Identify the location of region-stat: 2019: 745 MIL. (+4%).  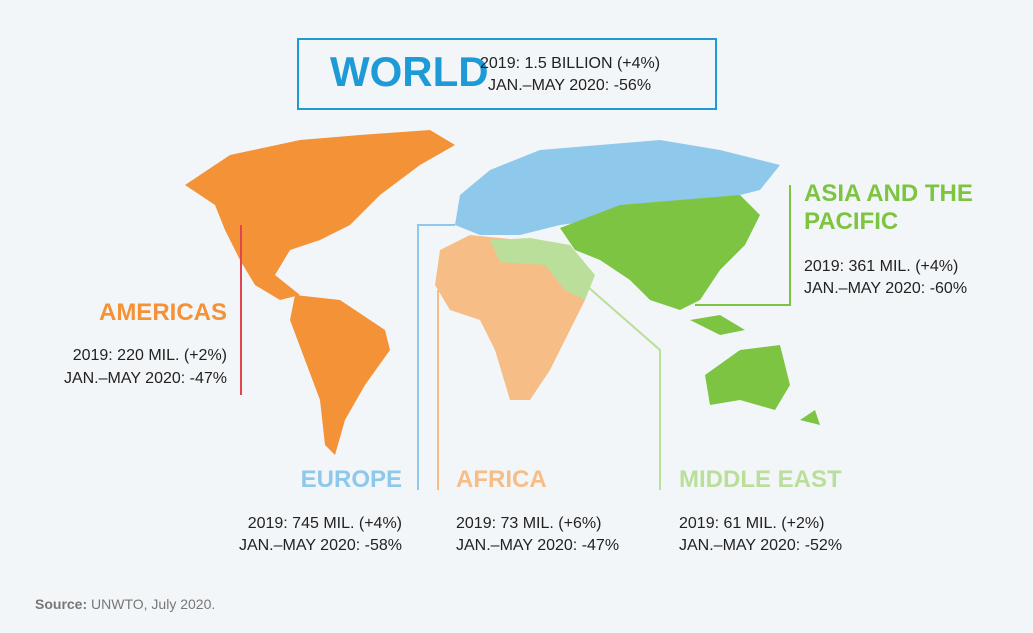
(324, 523).